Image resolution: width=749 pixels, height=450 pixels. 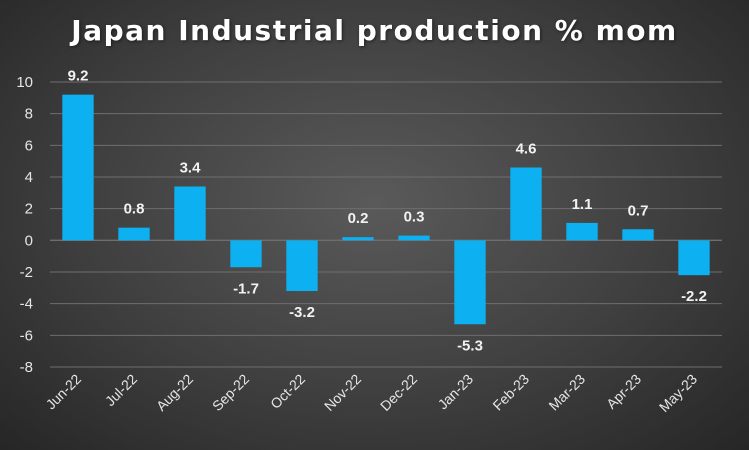 What do you see at coordinates (510, 392) in the screenshot?
I see `x-tick-label: Feb-23` at bounding box center [510, 392].